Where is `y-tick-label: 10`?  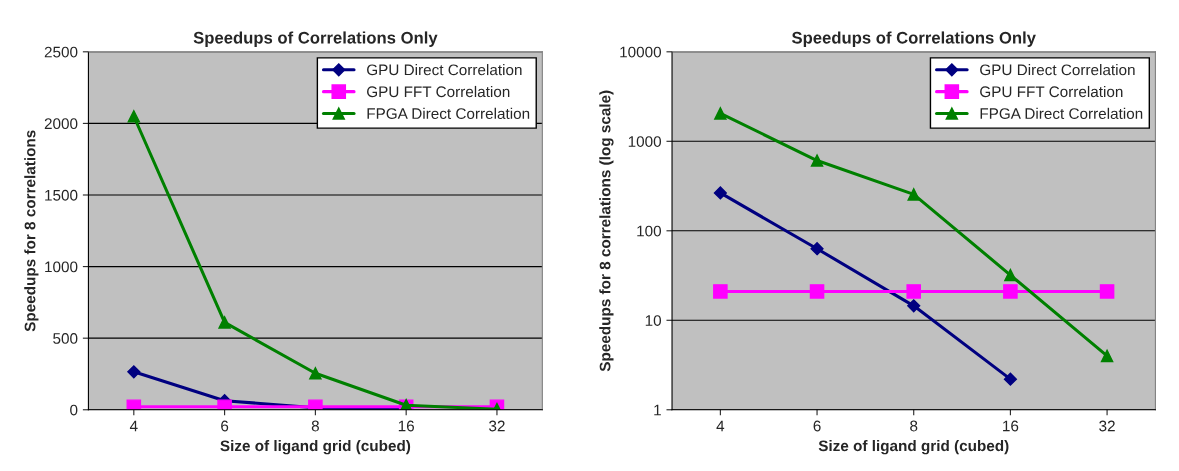 y-tick-label: 10 is located at coordinates (653, 320).